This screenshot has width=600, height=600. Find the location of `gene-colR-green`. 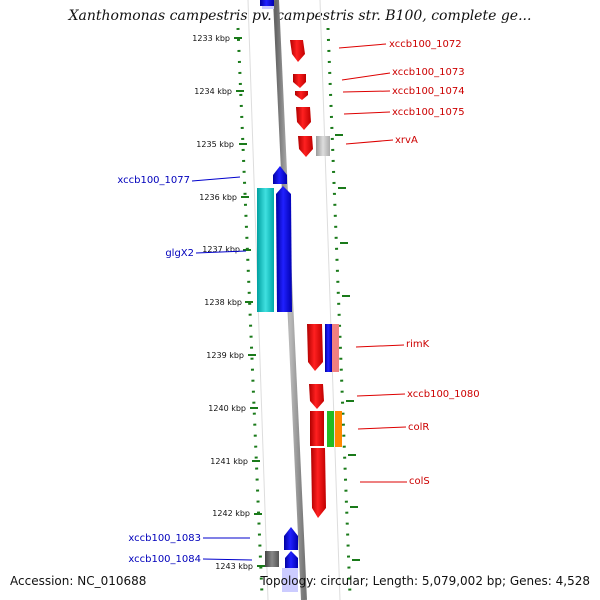

gene-colR-green is located at coordinates (330, 429).